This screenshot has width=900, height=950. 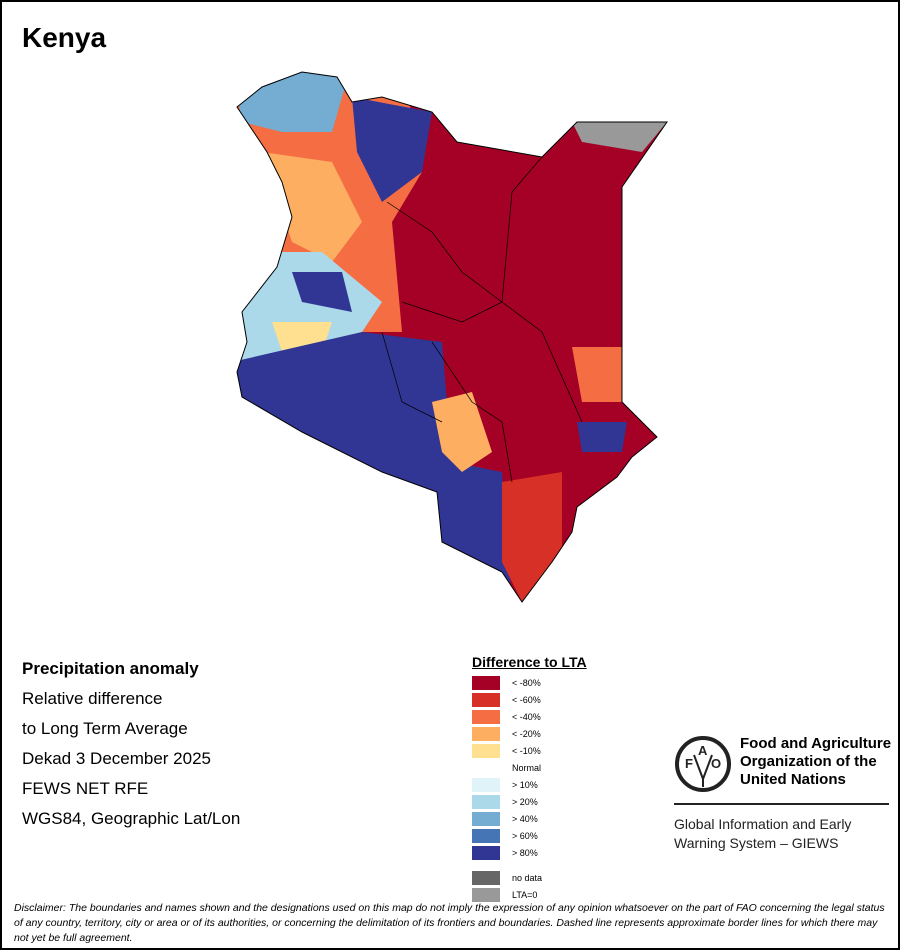 I want to click on legend-label: no data, so click(x=527, y=877).